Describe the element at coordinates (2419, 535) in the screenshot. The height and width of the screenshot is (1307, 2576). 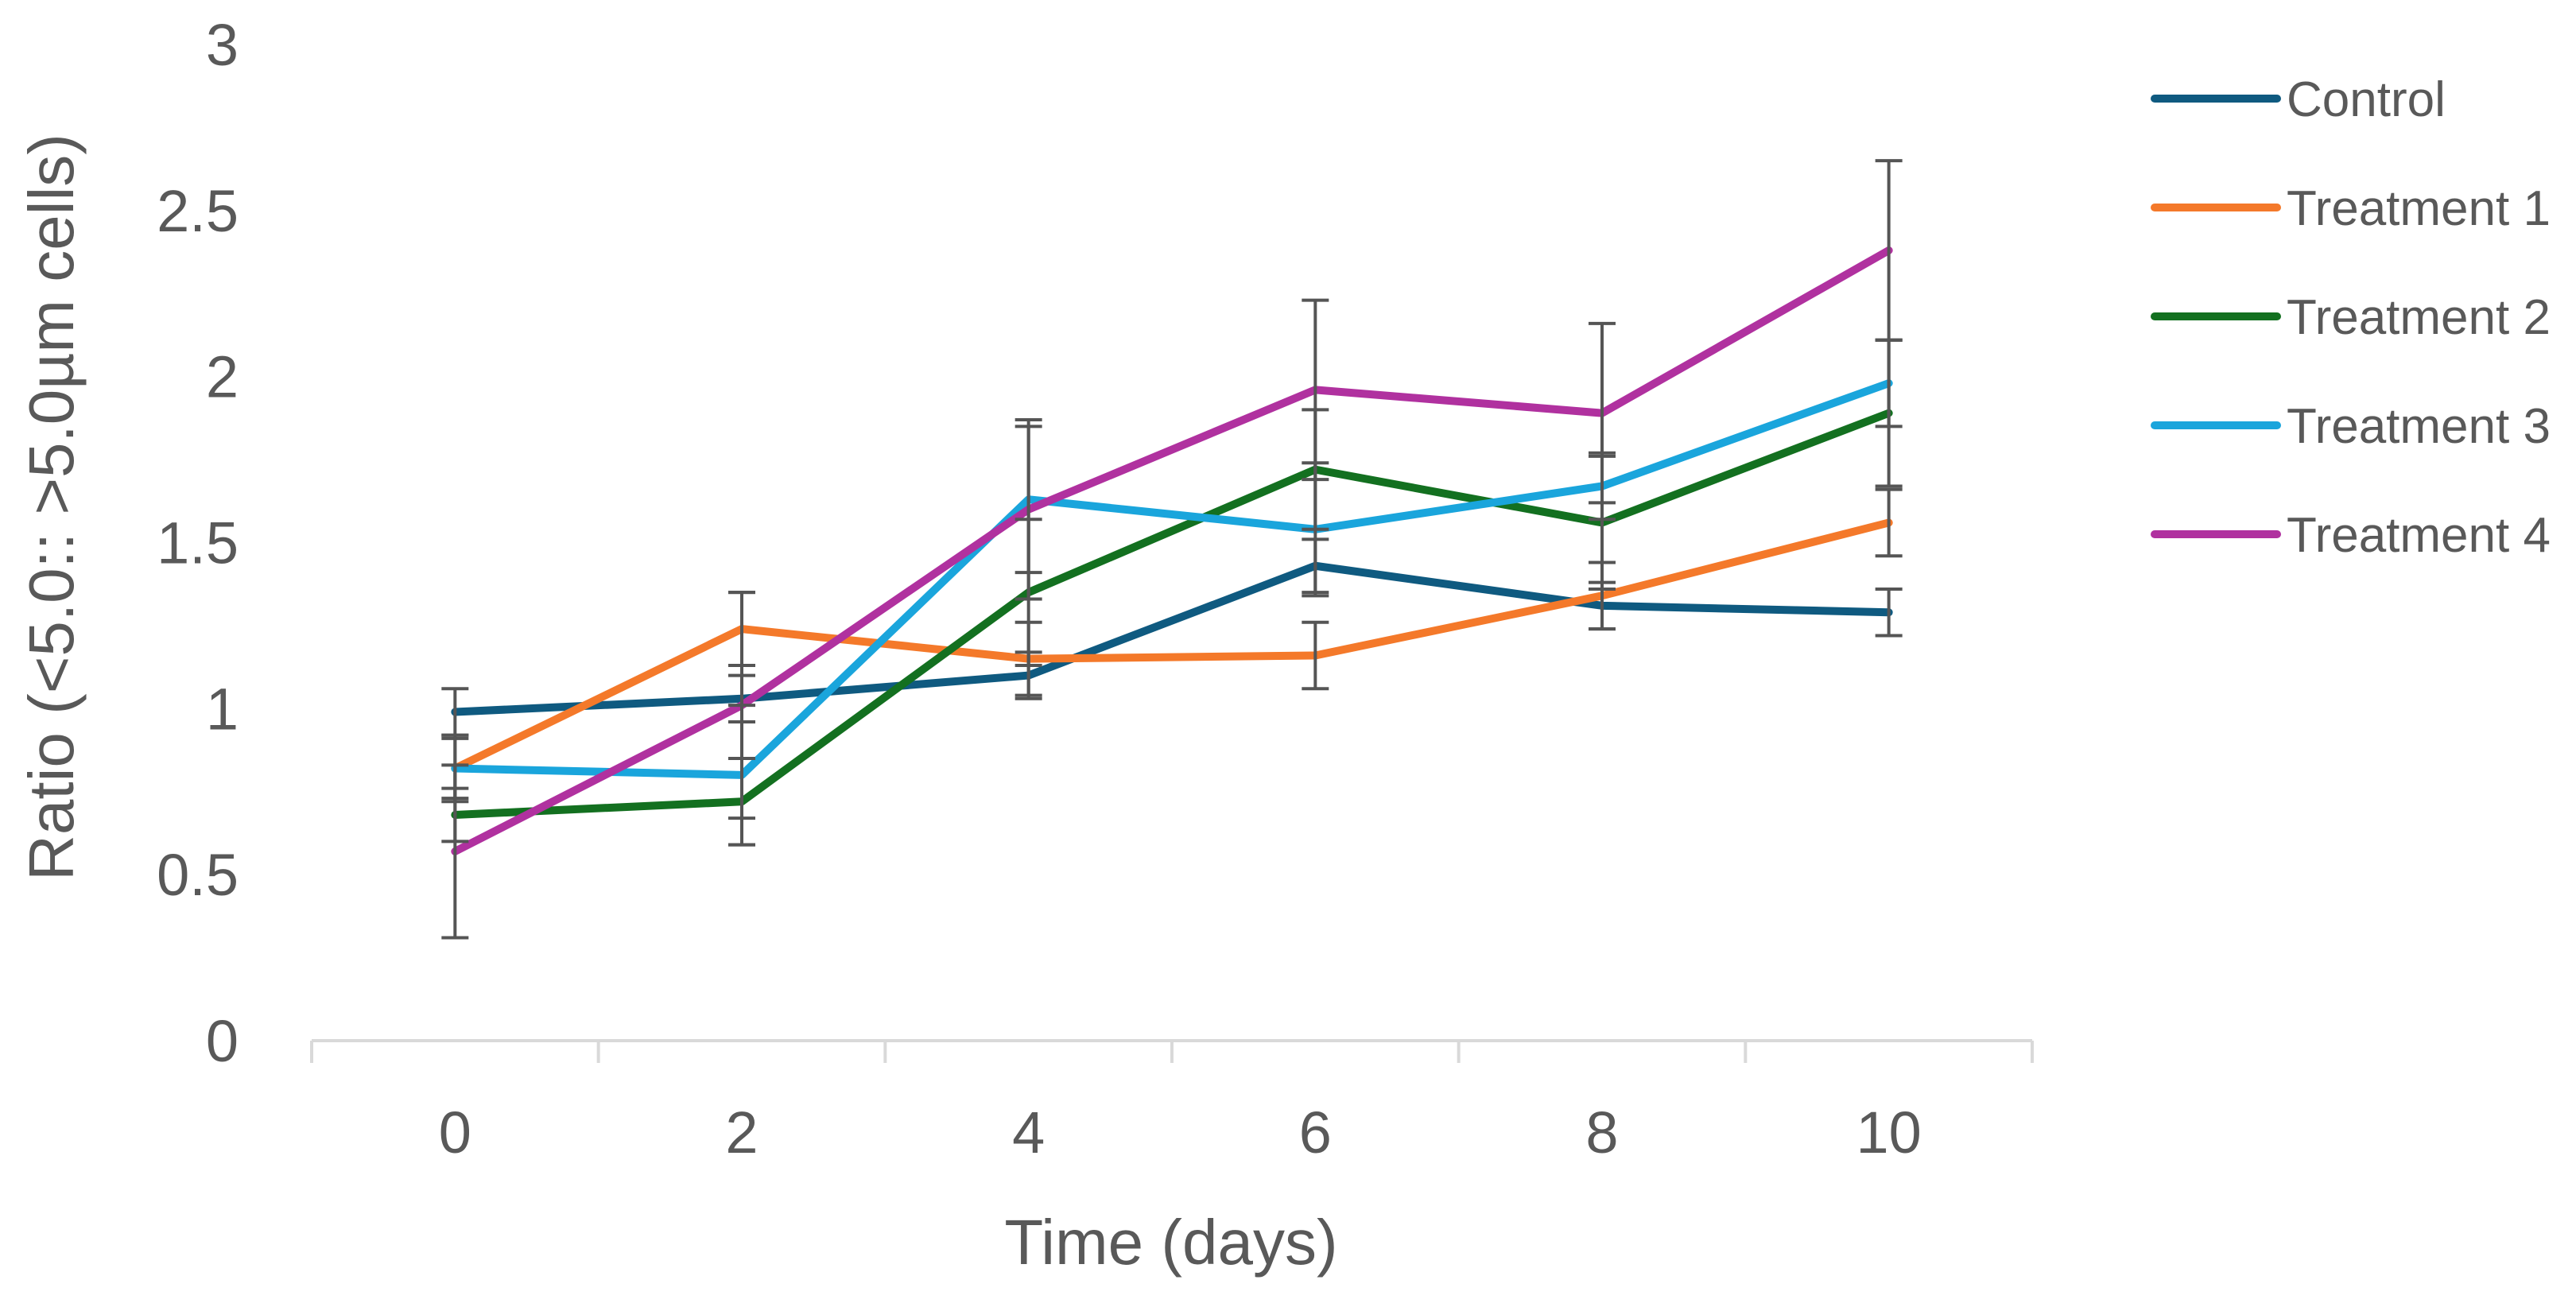
I see `legend-label: Treatment 4` at that location.